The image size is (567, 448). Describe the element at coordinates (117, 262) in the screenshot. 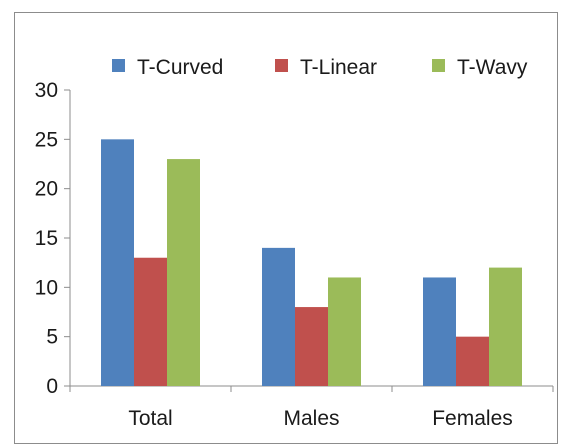

I see `bar-t-curved-total` at that location.